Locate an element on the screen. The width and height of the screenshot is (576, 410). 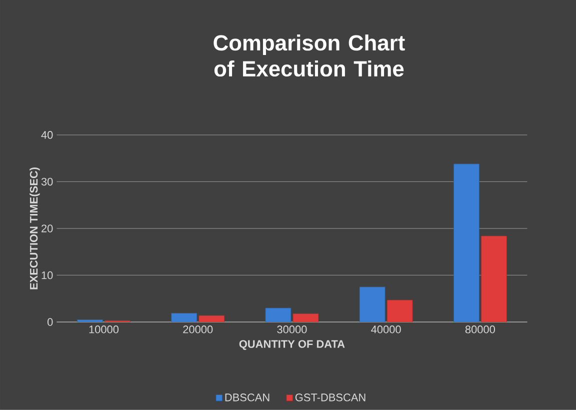
y-tick-label: 0 is located at coordinates (50, 322).